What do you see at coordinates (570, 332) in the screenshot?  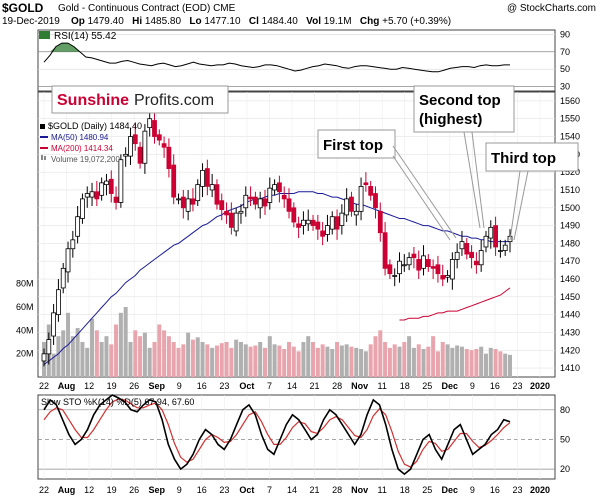 I see `price-tick-label: 1430` at bounding box center [570, 332].